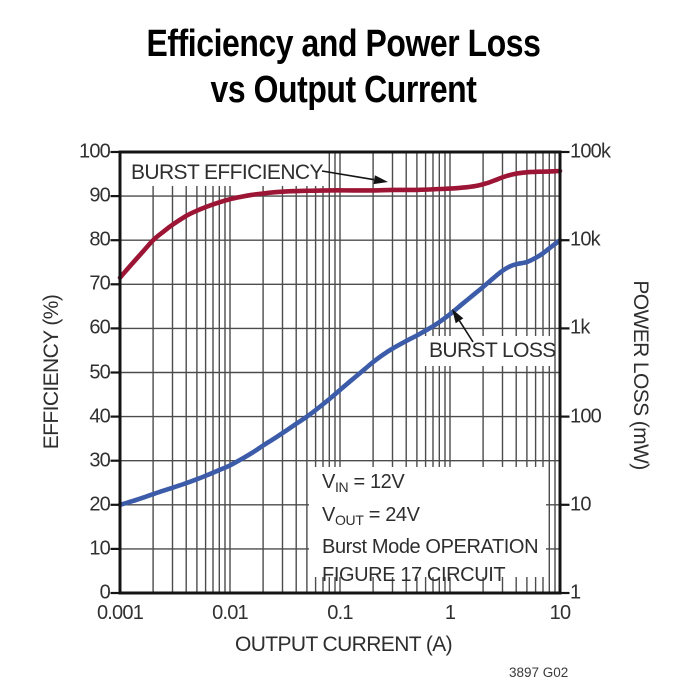 The width and height of the screenshot is (687, 690). What do you see at coordinates (560, 613) in the screenshot?
I see `x-tick-label: 10` at bounding box center [560, 613].